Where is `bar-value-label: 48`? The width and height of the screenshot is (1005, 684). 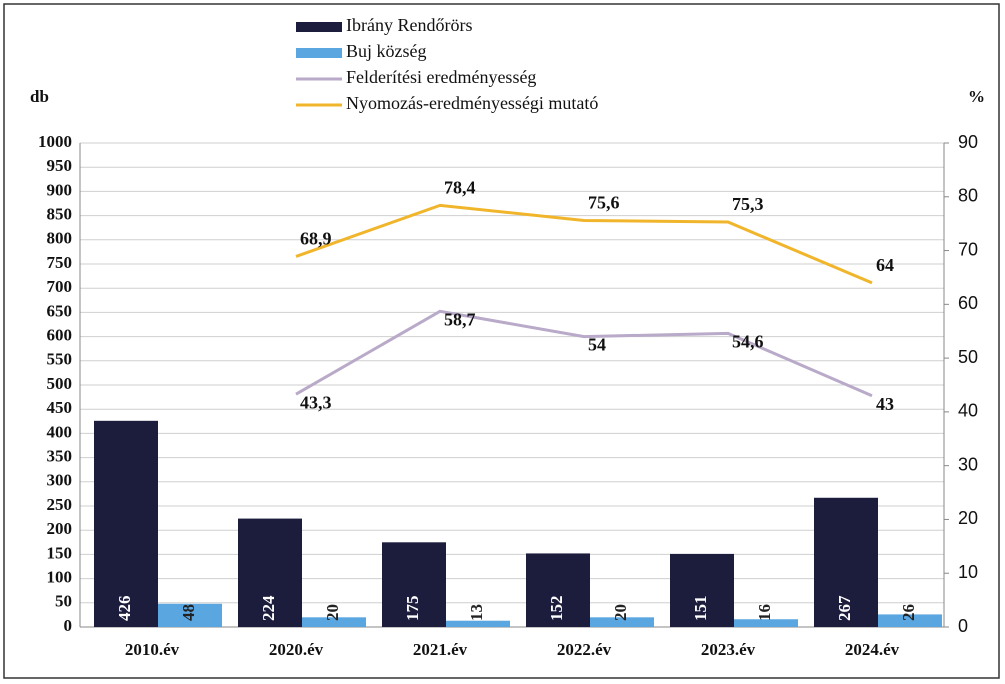 bar-value-label: 48 is located at coordinates (188, 612).